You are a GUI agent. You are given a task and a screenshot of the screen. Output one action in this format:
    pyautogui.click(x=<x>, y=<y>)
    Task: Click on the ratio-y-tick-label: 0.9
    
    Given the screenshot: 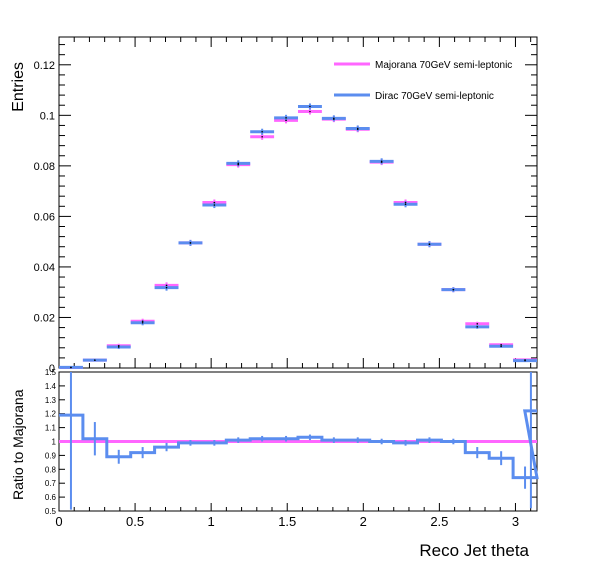 What is the action you would take?
    pyautogui.click(x=51, y=455)
    